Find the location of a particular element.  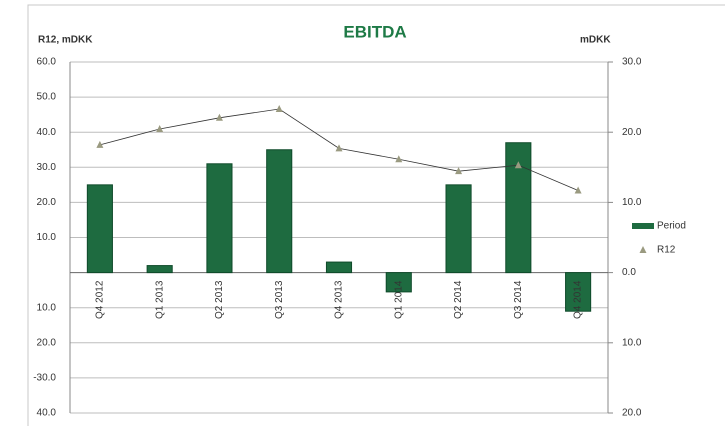

y-tick-label: 30.0 is located at coordinates (47, 167).